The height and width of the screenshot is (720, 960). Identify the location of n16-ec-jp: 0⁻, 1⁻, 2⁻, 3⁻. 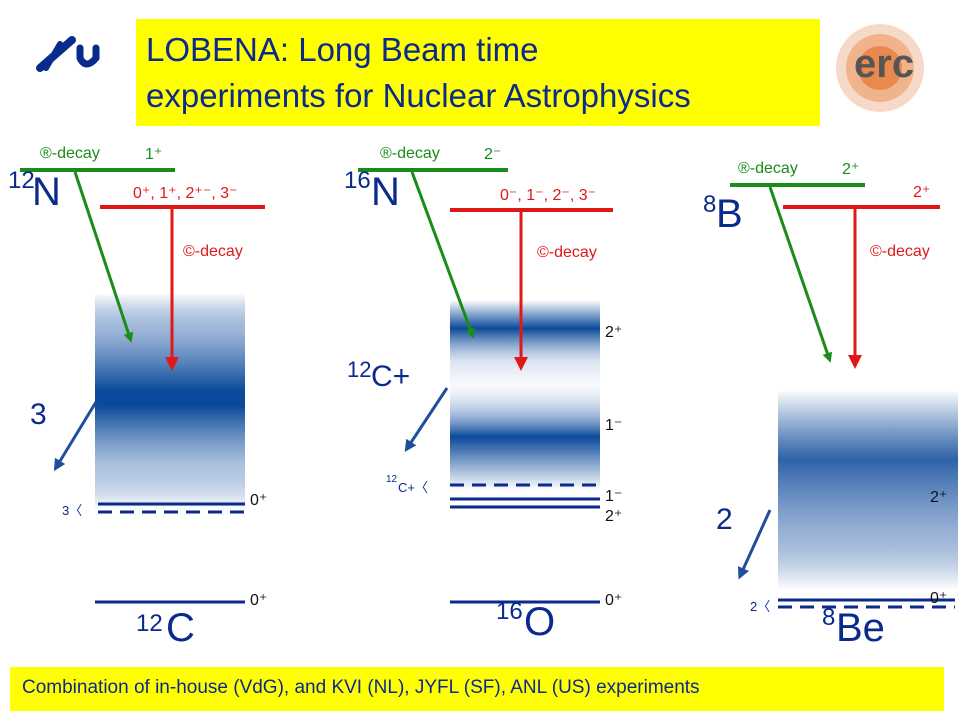
(548, 195).